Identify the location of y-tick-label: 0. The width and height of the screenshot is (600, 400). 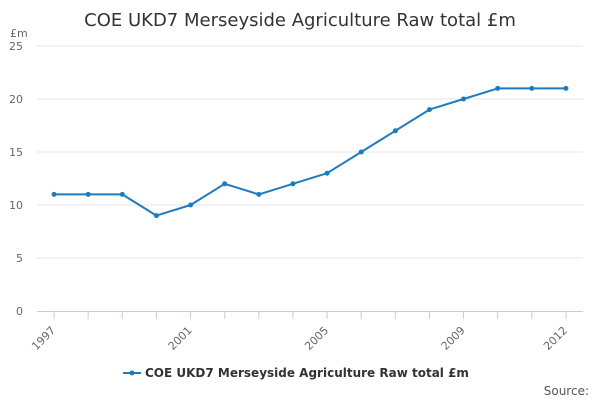
(19, 311).